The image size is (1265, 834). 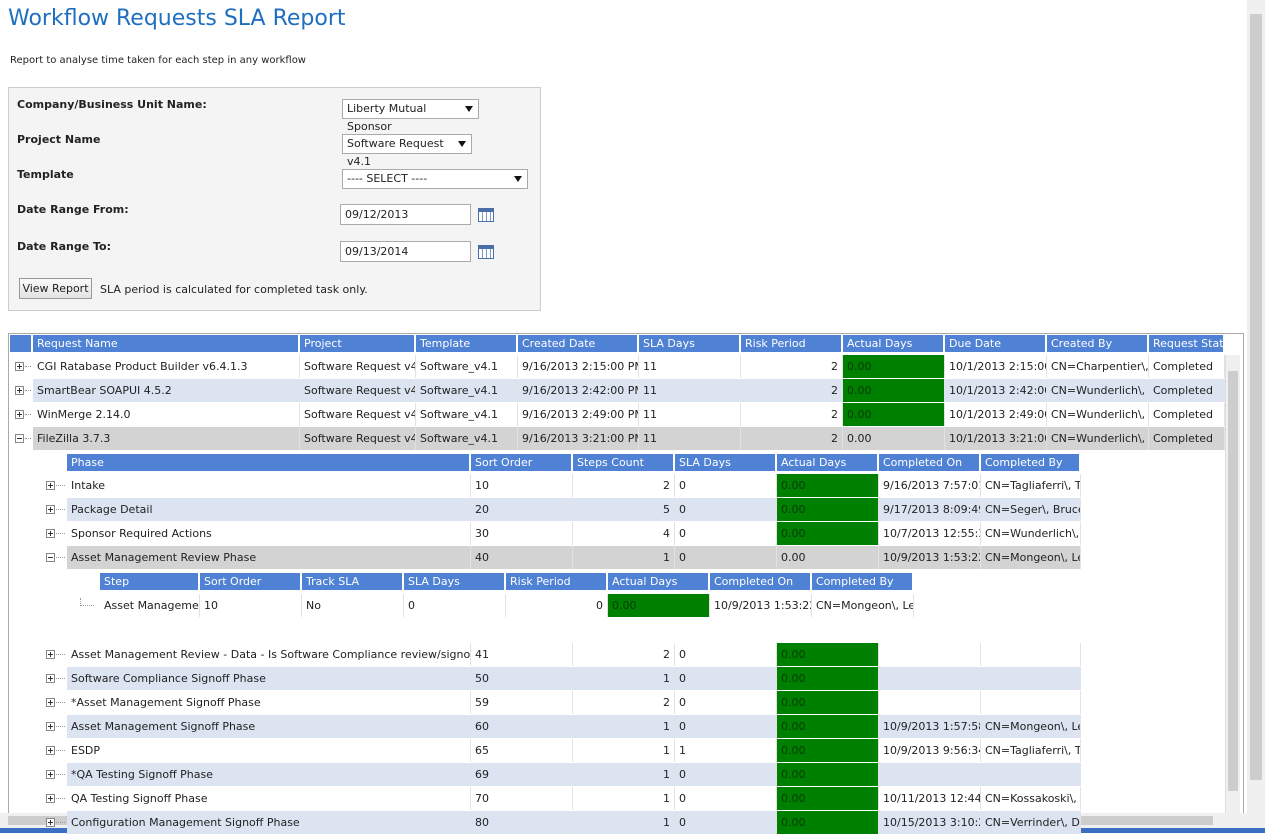 I want to click on filter-label: Date Range To:, so click(x=64, y=246).